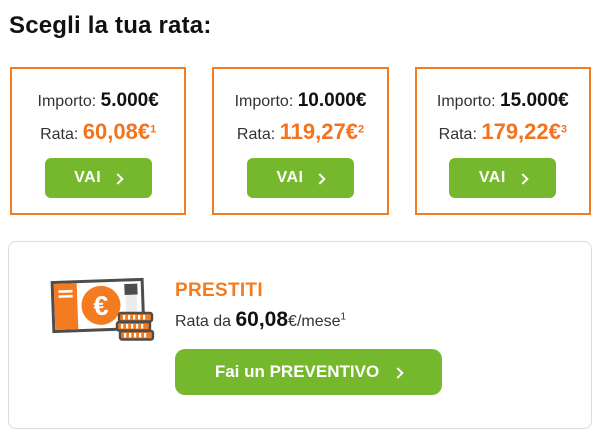 Image resolution: width=600 pixels, height=445 pixels. I want to click on rata-footnote: 3, so click(563, 129).